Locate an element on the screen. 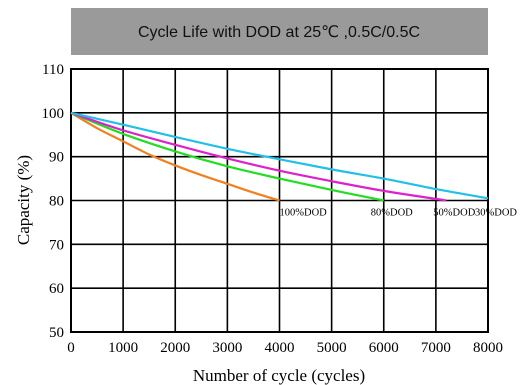 The width and height of the screenshot is (522, 385). x-tick-label: 5000 is located at coordinates (332, 348).